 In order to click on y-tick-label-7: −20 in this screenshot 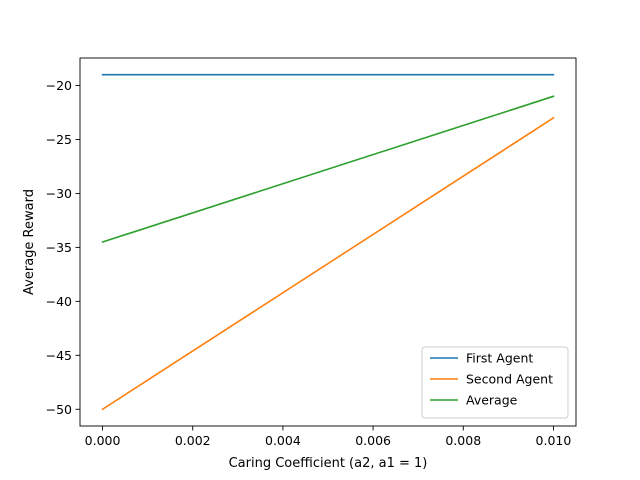, I will do `click(59, 85)`.